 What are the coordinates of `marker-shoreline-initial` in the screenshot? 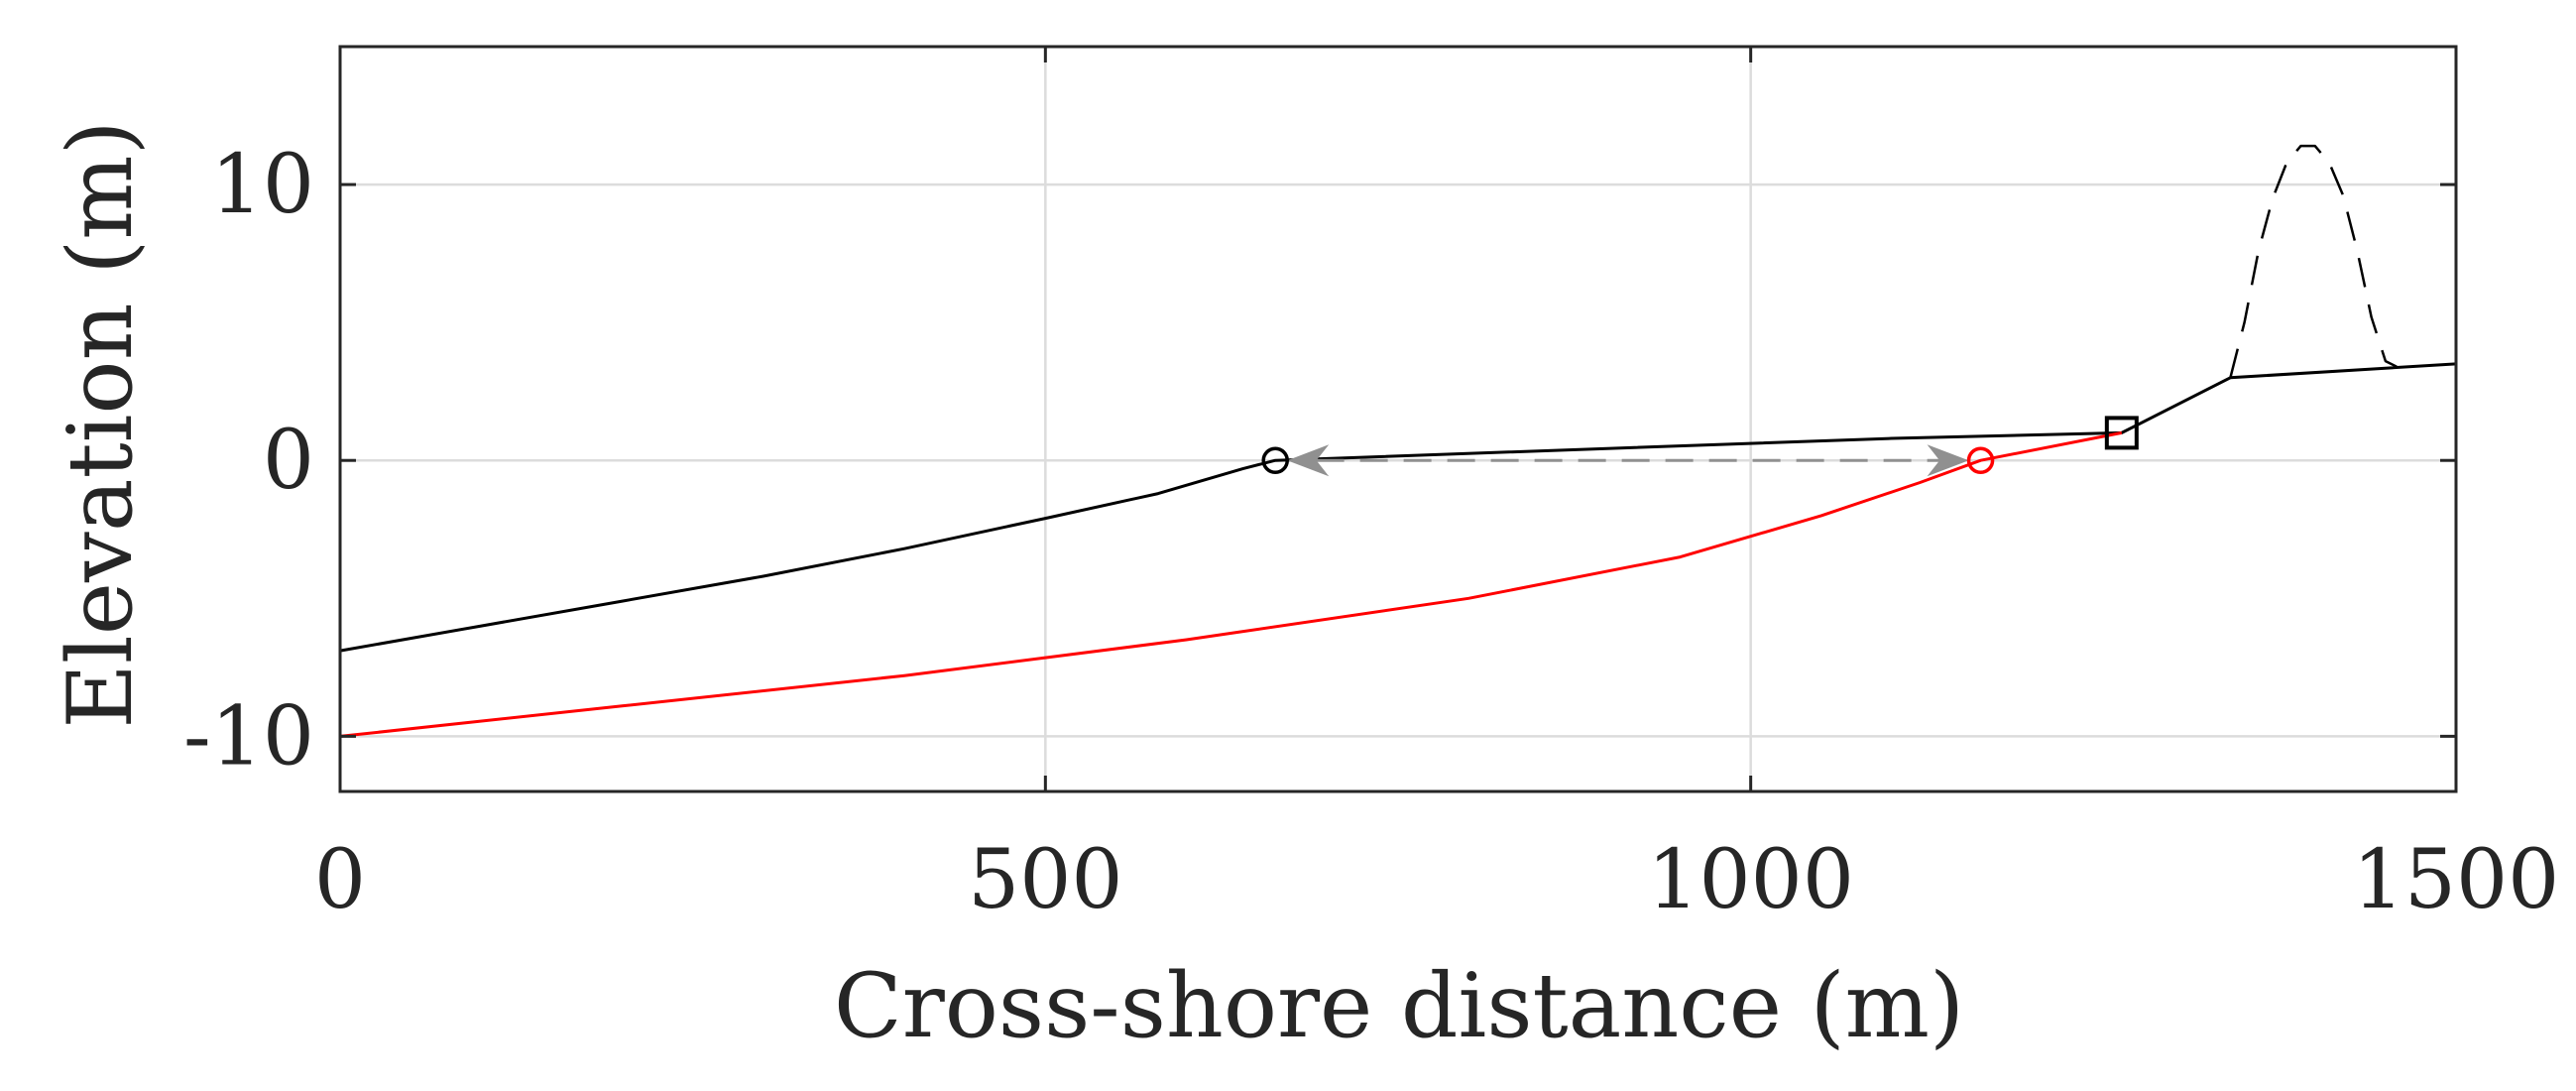 It's located at (1275, 460).